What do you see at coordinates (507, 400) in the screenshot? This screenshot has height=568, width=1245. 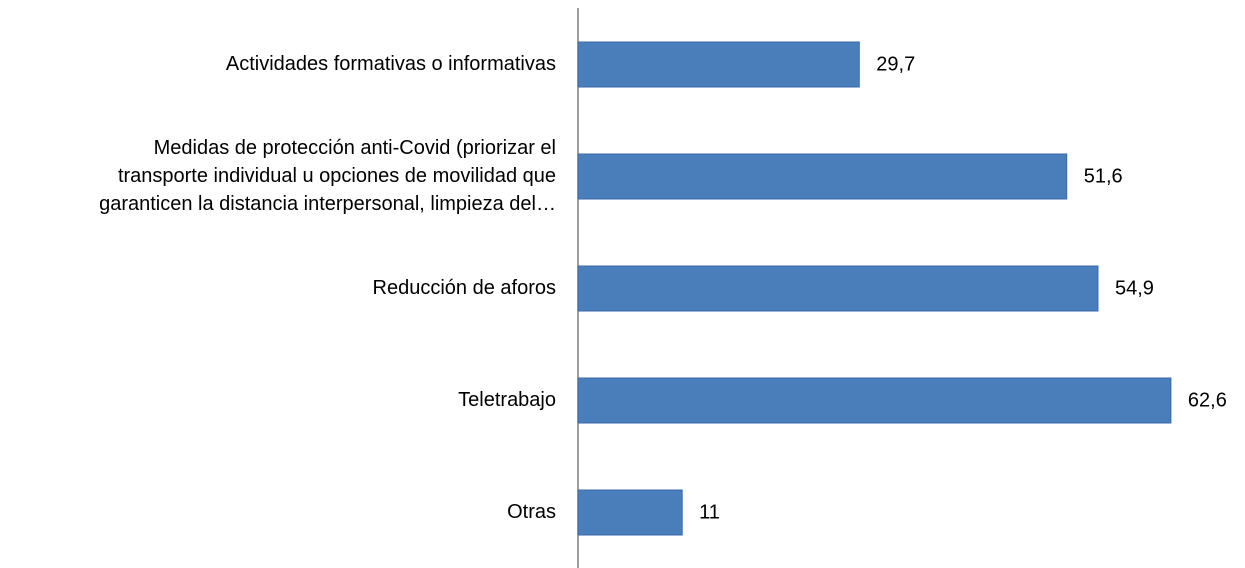 I see `category-label: Teletrabajo` at bounding box center [507, 400].